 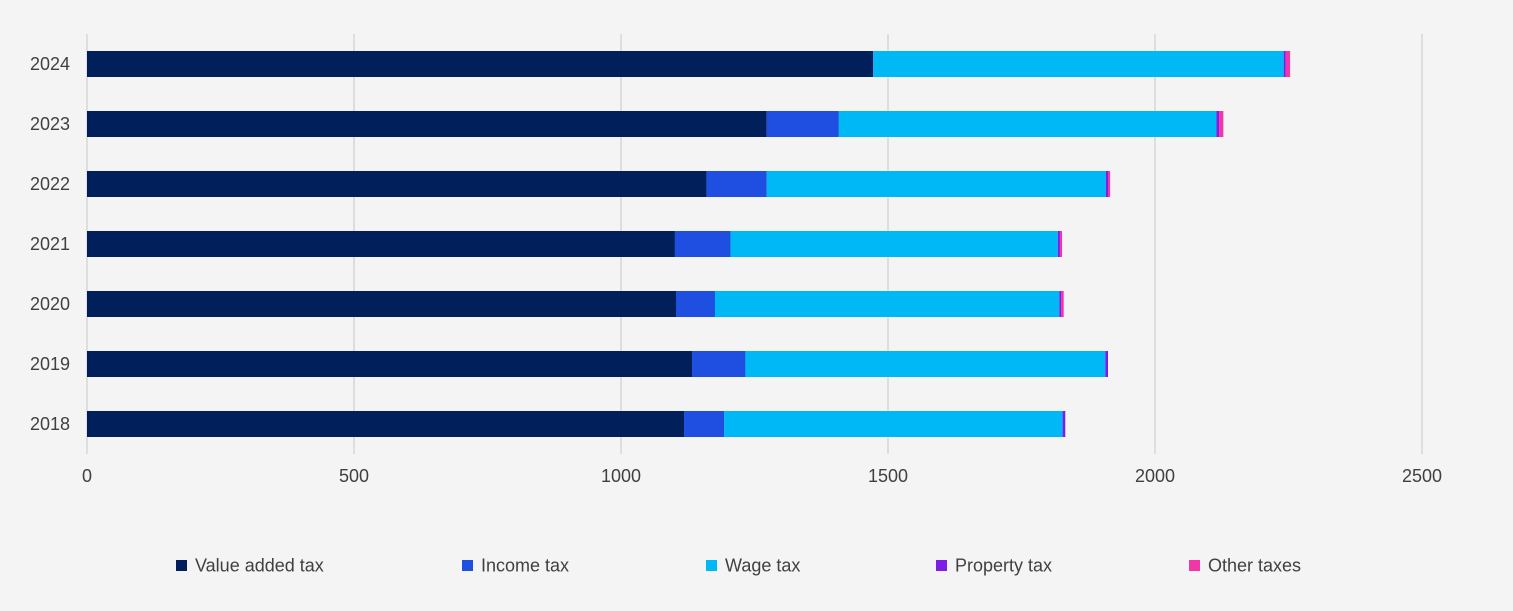 I want to click on legend-item-wage-tax: Wage tax, so click(x=753, y=566).